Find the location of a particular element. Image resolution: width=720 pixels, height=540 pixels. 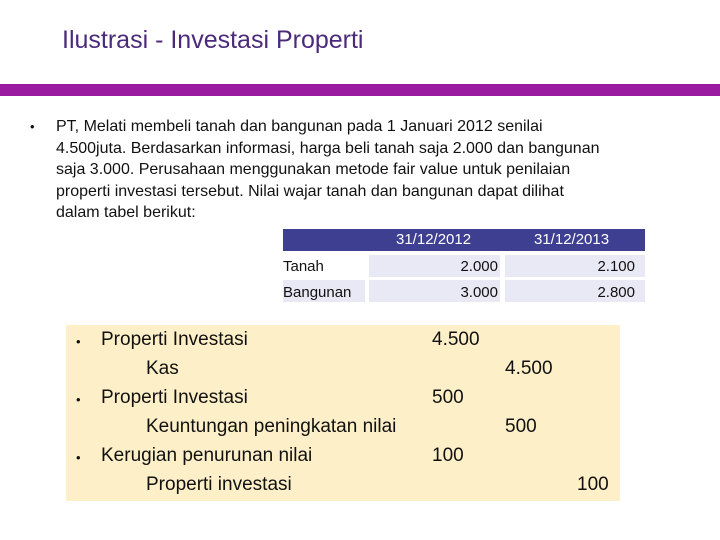

journal-debit-amount: 4.500 is located at coordinates (456, 339).